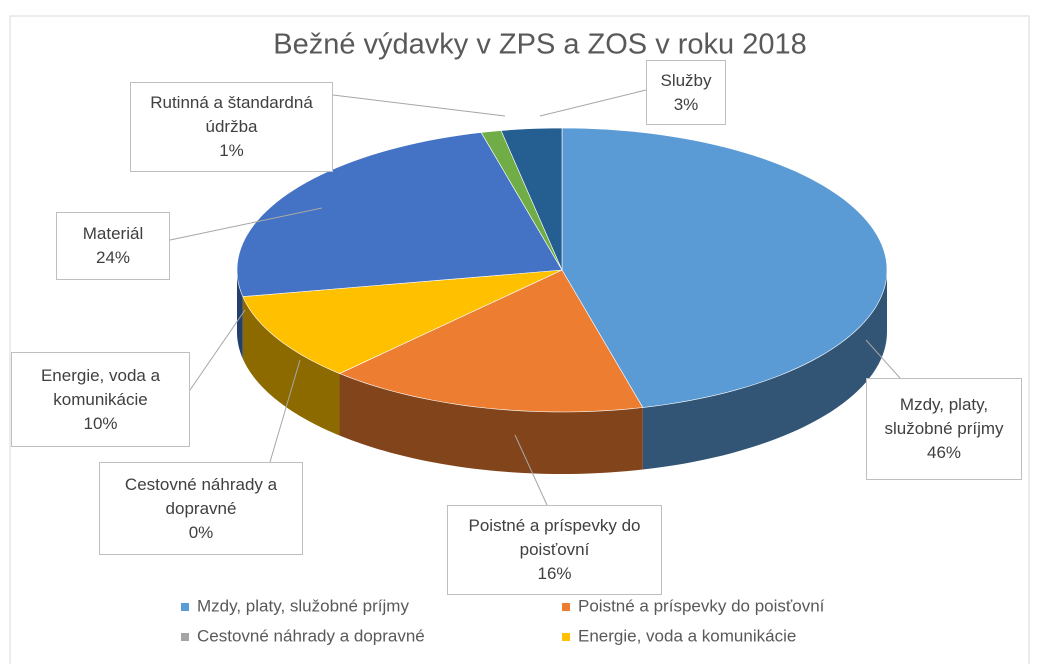 This screenshot has height=664, width=1040. Describe the element at coordinates (231, 150) in the screenshot. I see `data-label-text: 1%` at that location.